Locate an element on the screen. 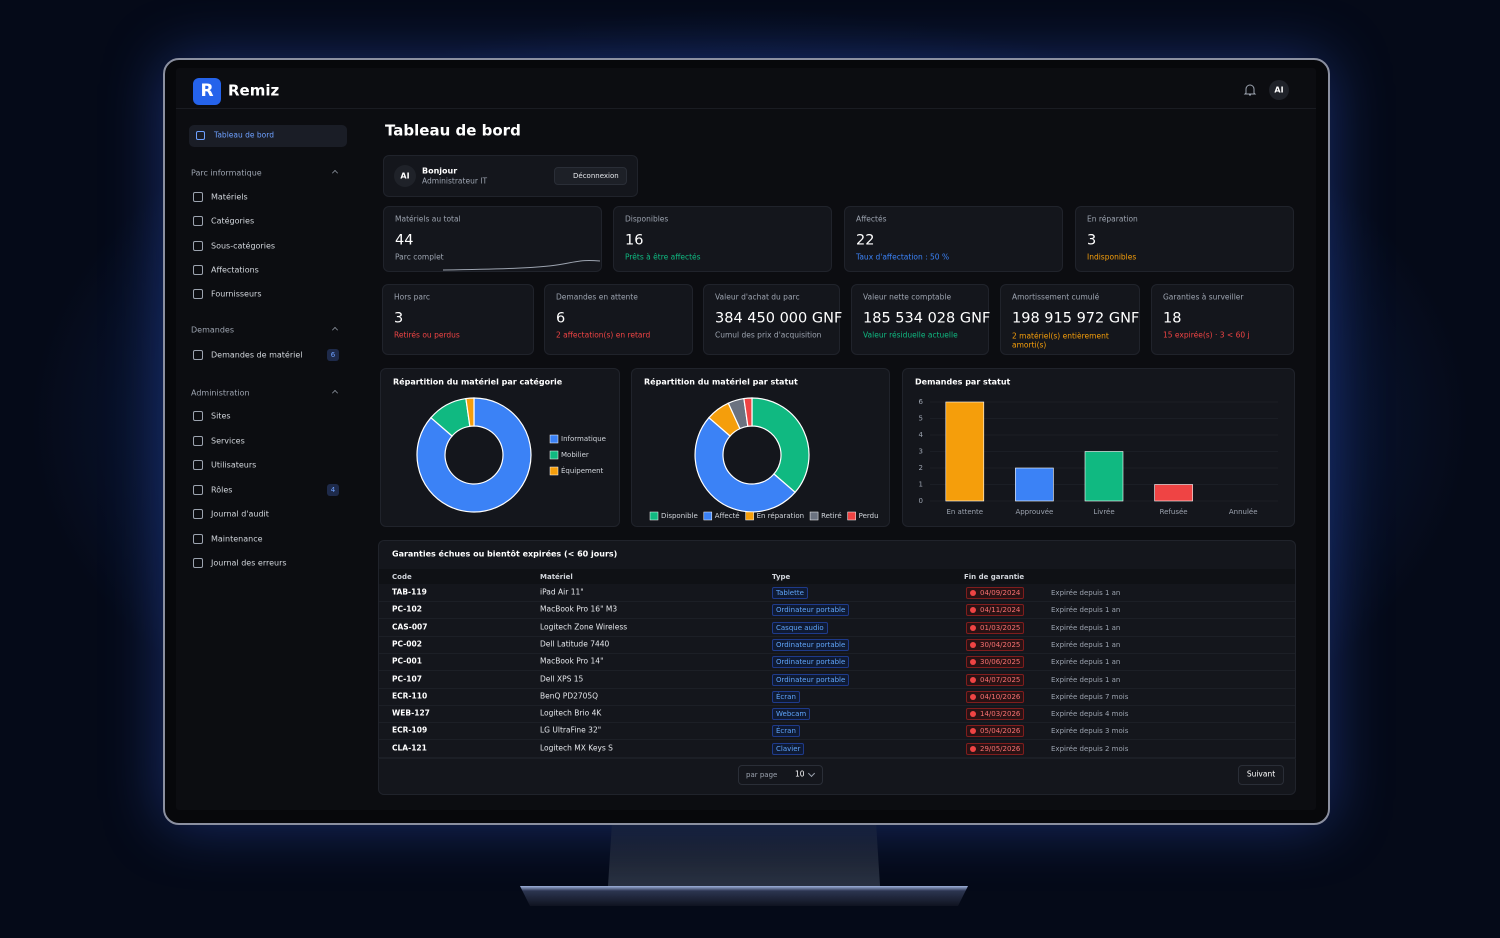 The height and width of the screenshot is (938, 1500). cell-code: CAS-007 is located at coordinates (410, 627).